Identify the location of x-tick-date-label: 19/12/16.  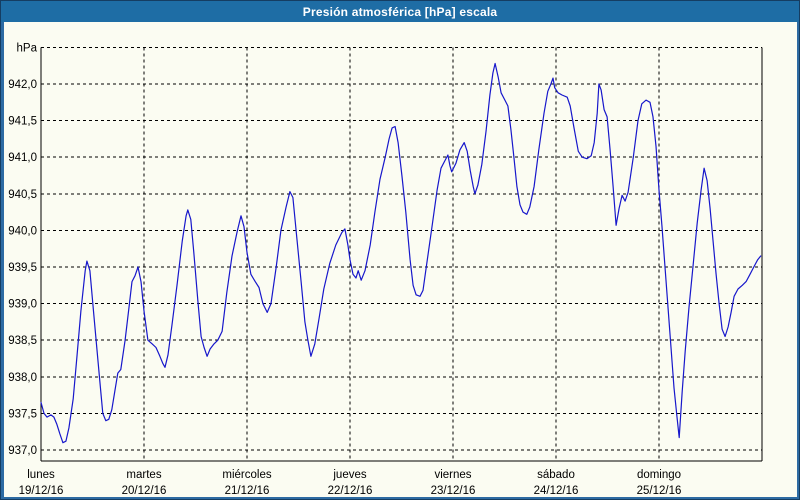
(41, 491).